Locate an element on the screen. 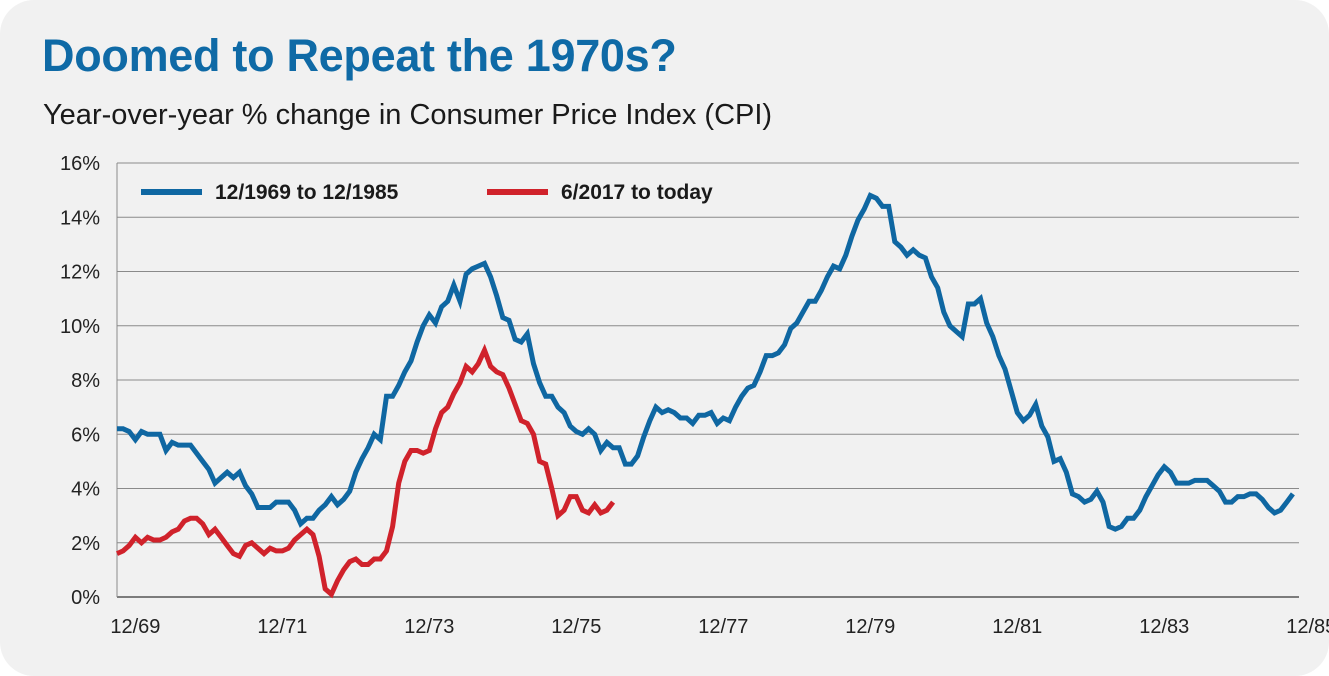 This screenshot has width=1329, height=676. y-tick-label: 6% is located at coordinates (85, 435).